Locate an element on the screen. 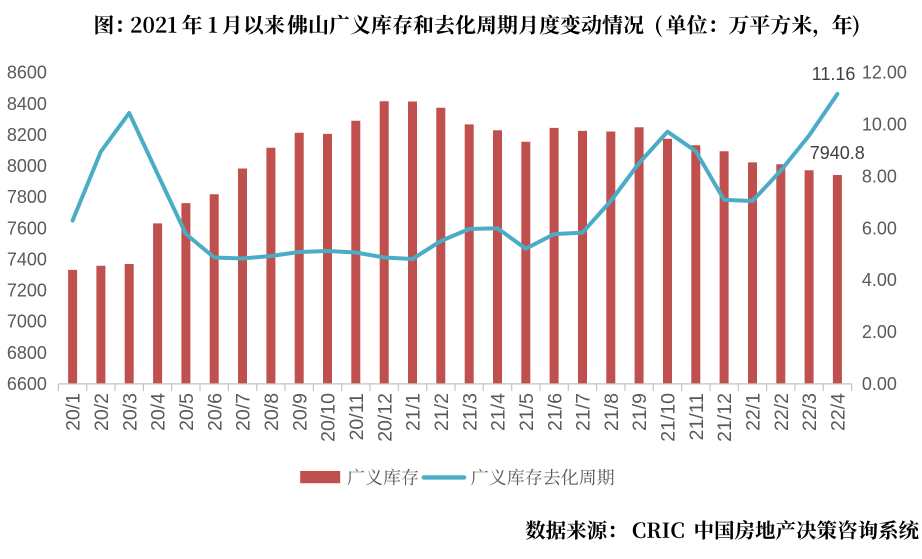 Image resolution: width=922 pixels, height=559 pixels. svg-text: 8600 is located at coordinates (27, 73).